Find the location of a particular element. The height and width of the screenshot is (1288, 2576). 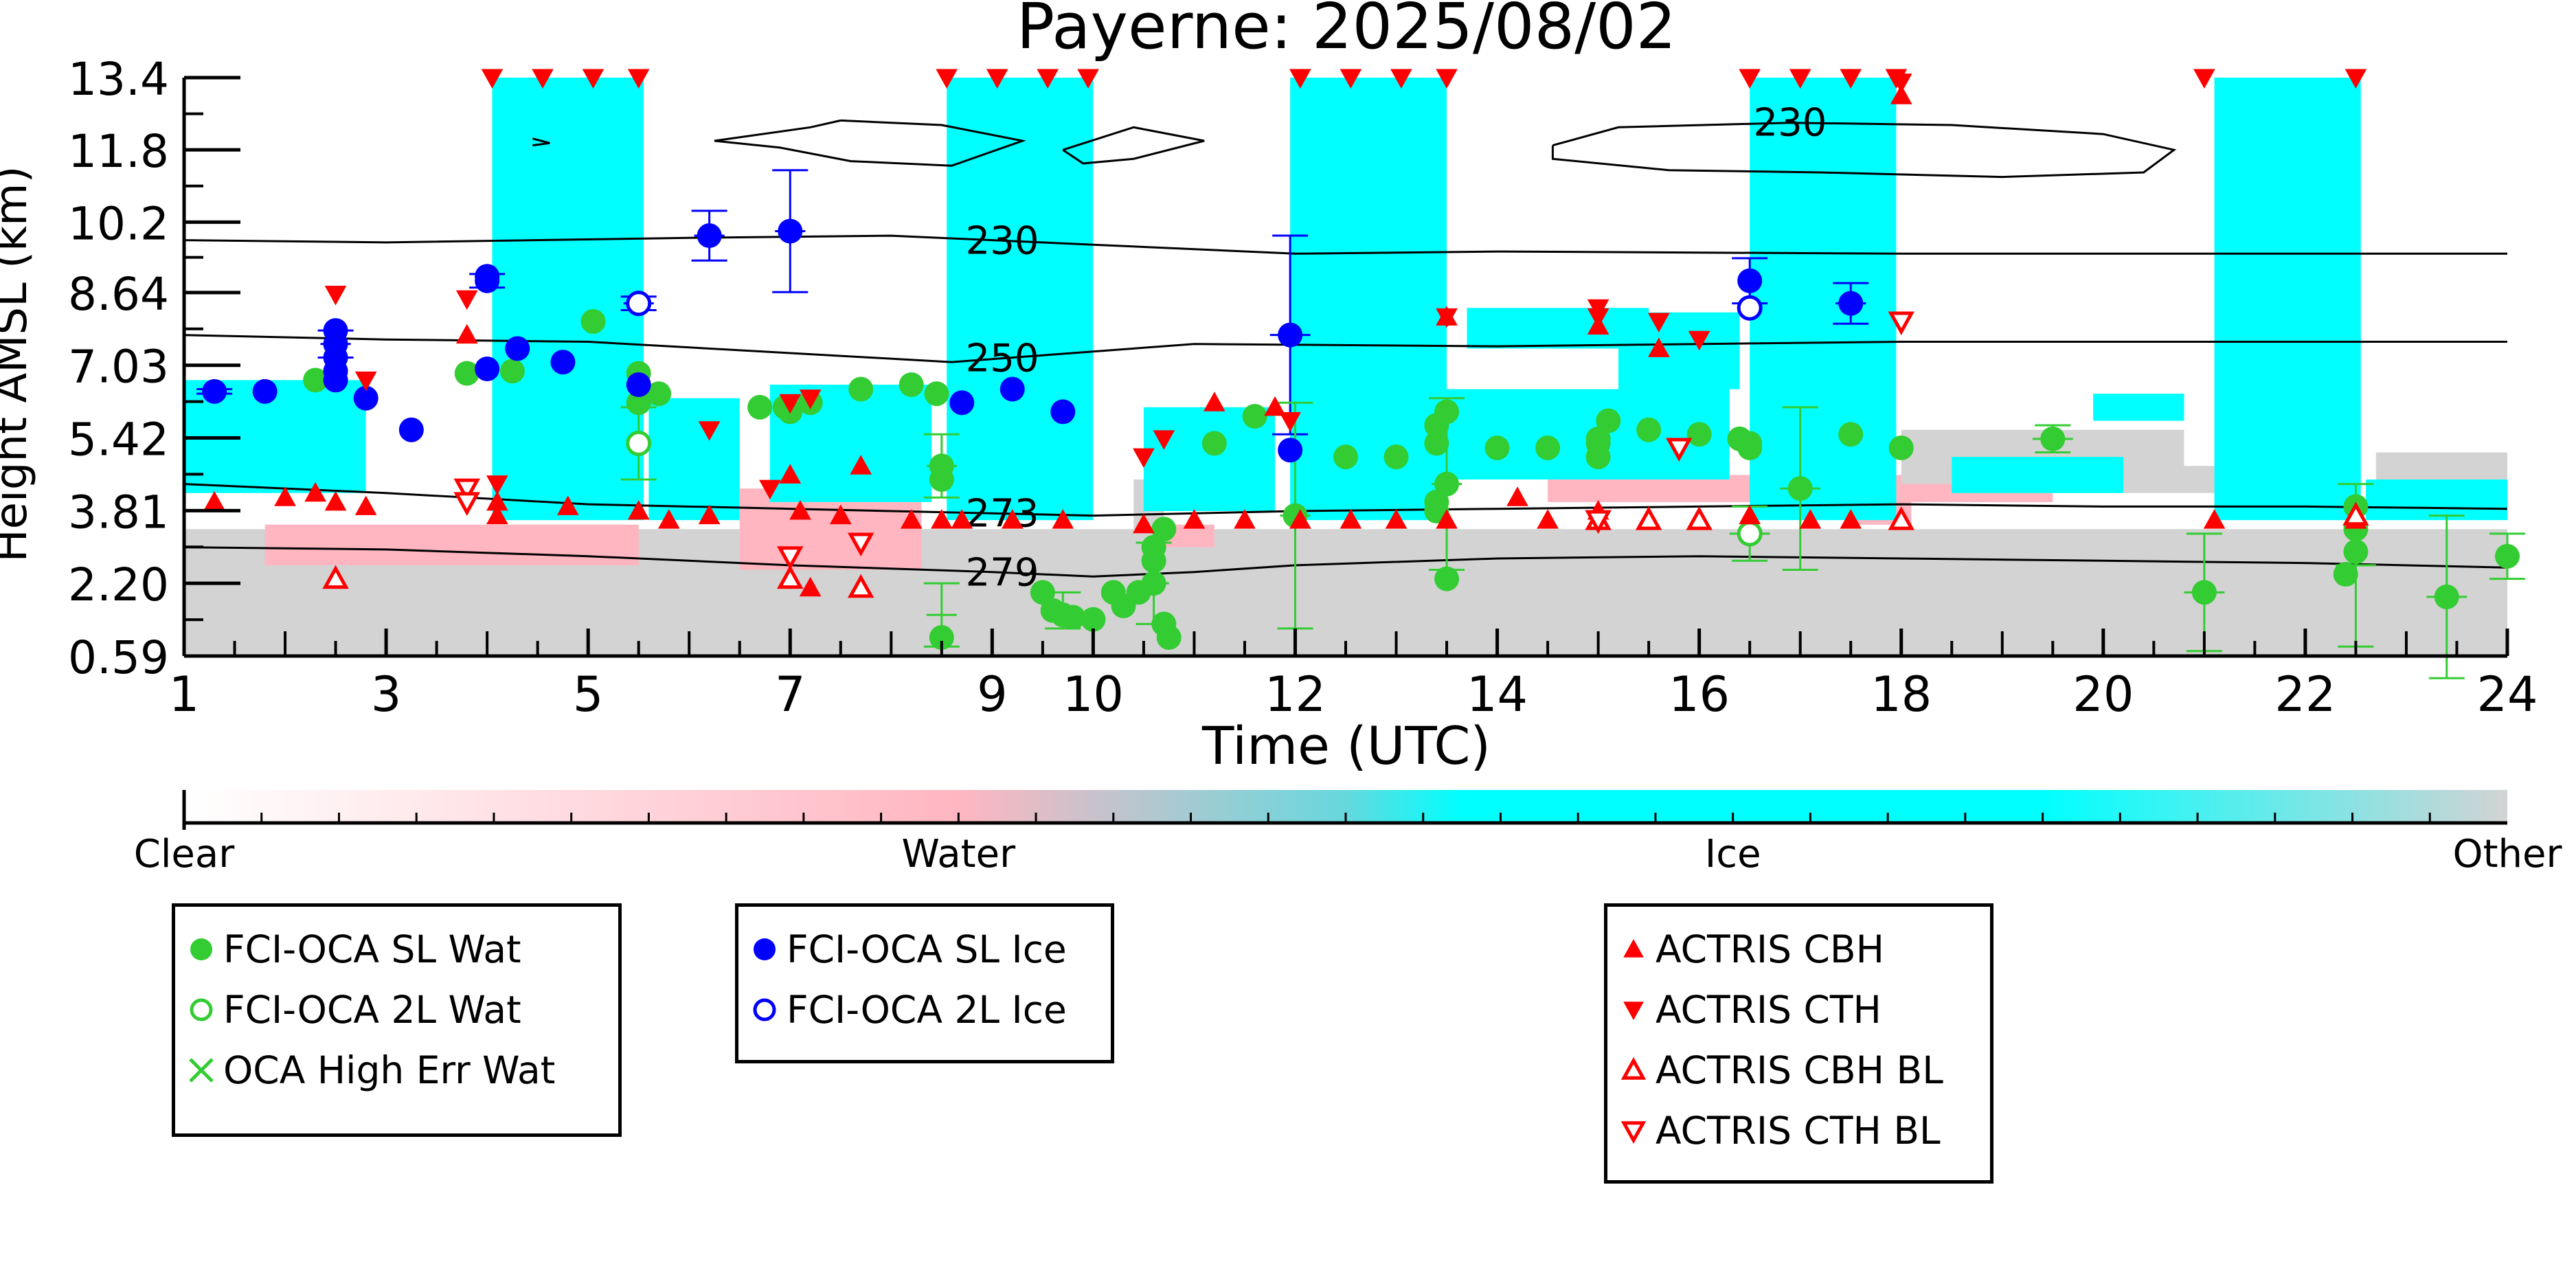

legend-label: OCA High Err Wat is located at coordinates (389, 1070).